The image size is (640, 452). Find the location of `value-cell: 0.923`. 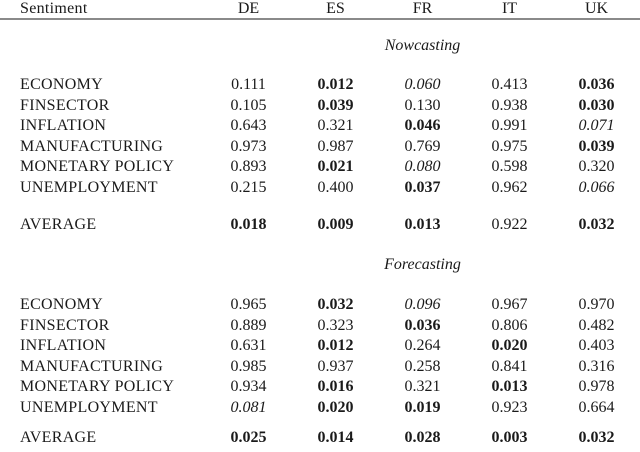

value-cell: 0.923 is located at coordinates (509, 407).